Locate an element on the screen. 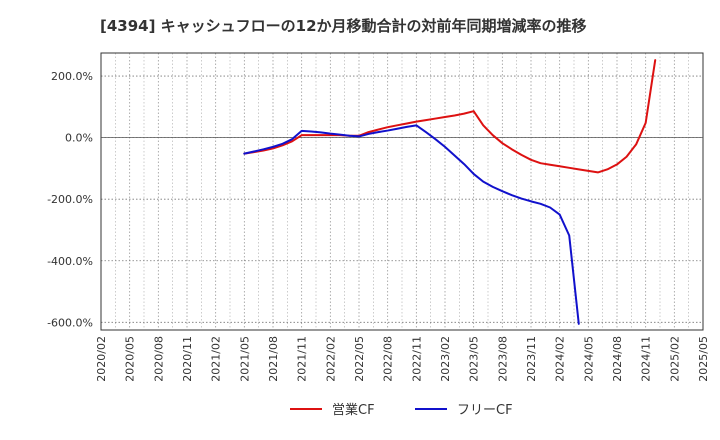  x-tick-label: 2024/02 is located at coordinates (560, 359).